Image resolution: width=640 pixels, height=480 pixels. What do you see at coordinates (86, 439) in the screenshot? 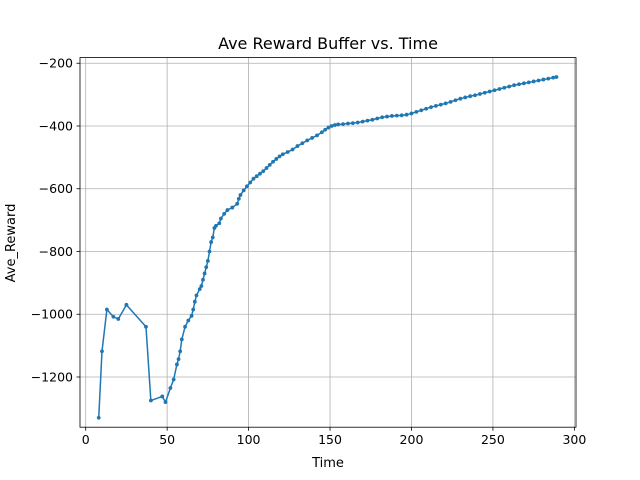
I see `x-tick-label: 0` at bounding box center [86, 439].